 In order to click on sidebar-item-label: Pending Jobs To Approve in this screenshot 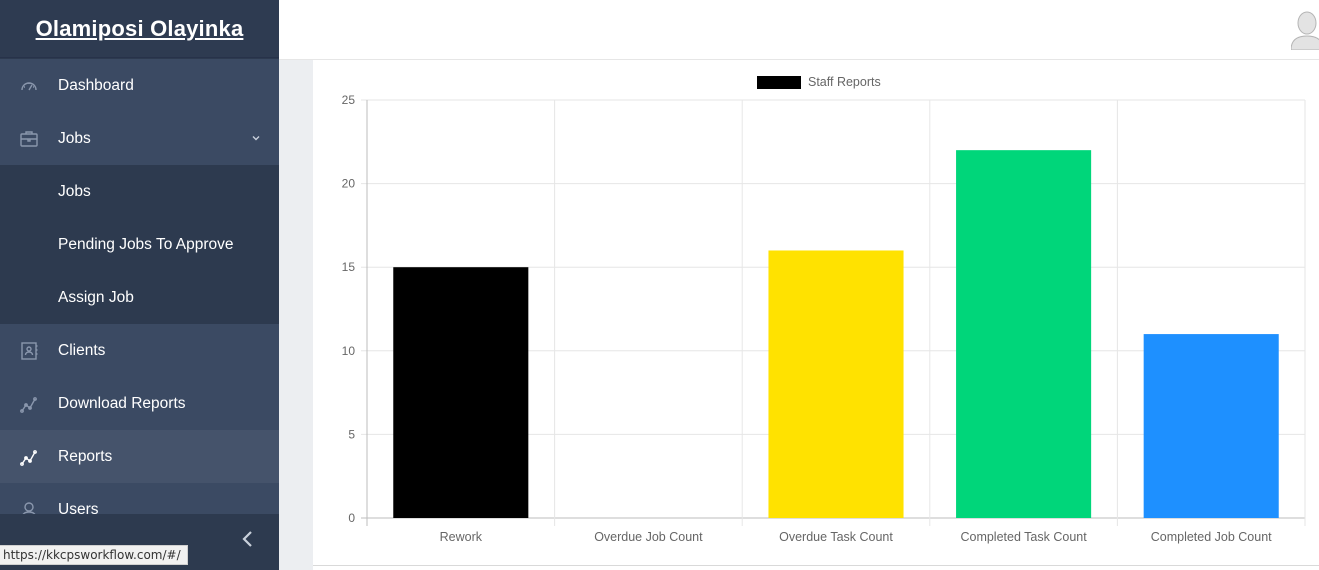, I will do `click(146, 244)`.